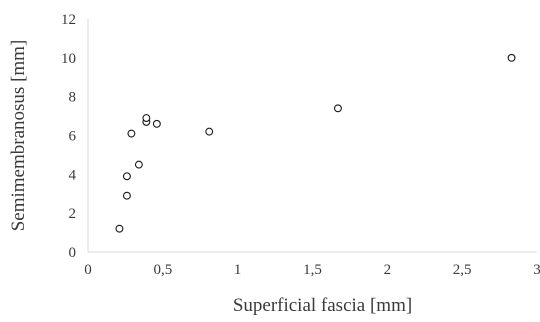 This screenshot has height=322, width=540. Describe the element at coordinates (238, 270) in the screenshot. I see `x-tick-label: 1` at that location.